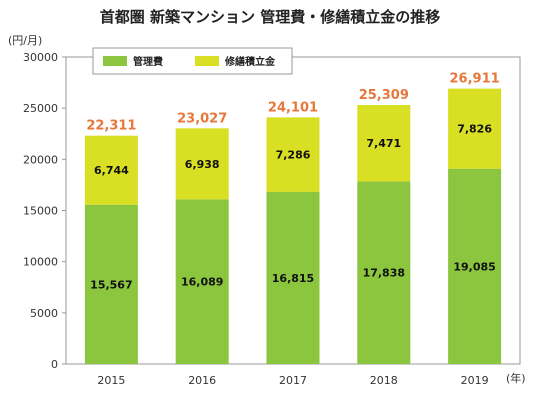 The height and width of the screenshot is (400, 540). I want to click on total-label: 25,309, so click(384, 95).